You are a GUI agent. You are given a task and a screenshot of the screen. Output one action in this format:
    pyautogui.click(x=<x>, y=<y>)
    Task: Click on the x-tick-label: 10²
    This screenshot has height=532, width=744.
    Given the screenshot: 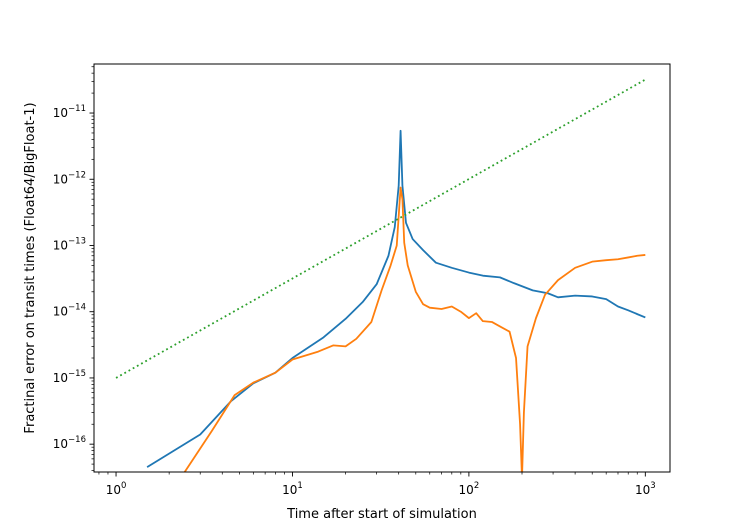 What is the action you would take?
    pyautogui.click(x=469, y=489)
    